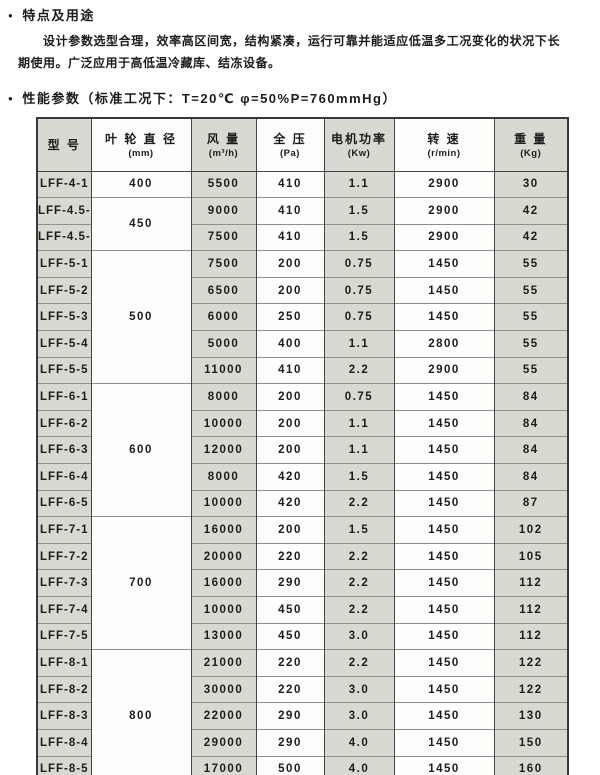 Image resolution: width=600 pixels, height=775 pixels. Describe the element at coordinates (223, 184) in the screenshot. I see `airflow-cell: 5500` at that location.